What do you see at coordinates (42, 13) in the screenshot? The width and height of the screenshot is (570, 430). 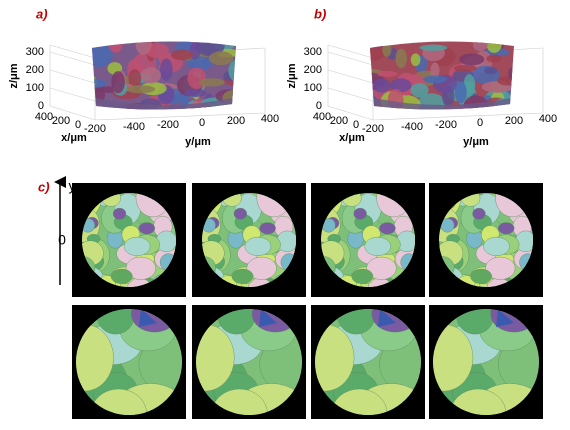 I see `panel-label: a)` at bounding box center [42, 13].